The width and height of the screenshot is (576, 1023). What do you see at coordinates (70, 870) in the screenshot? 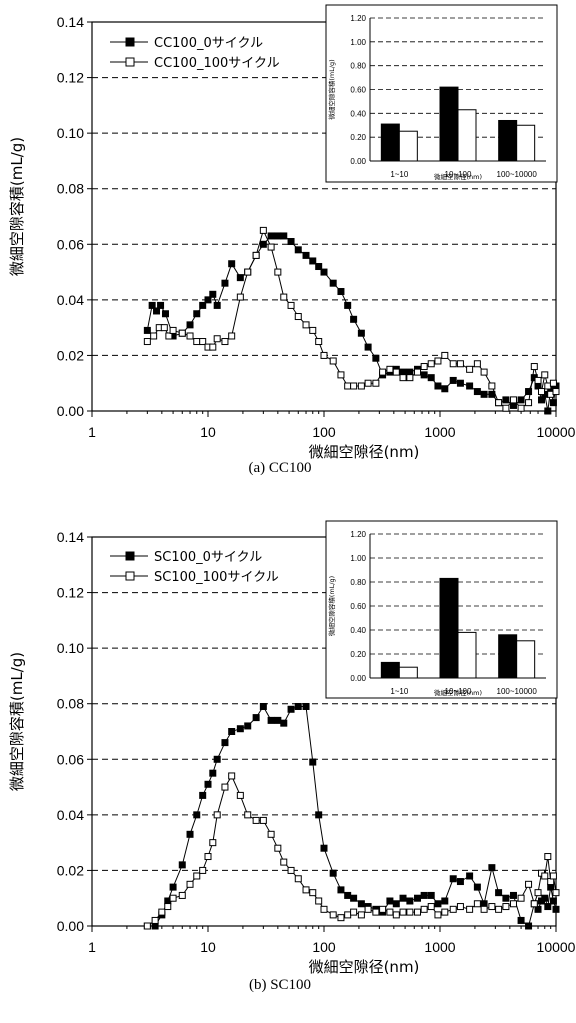
I see `y-tick-label: 0.02` at bounding box center [70, 870].